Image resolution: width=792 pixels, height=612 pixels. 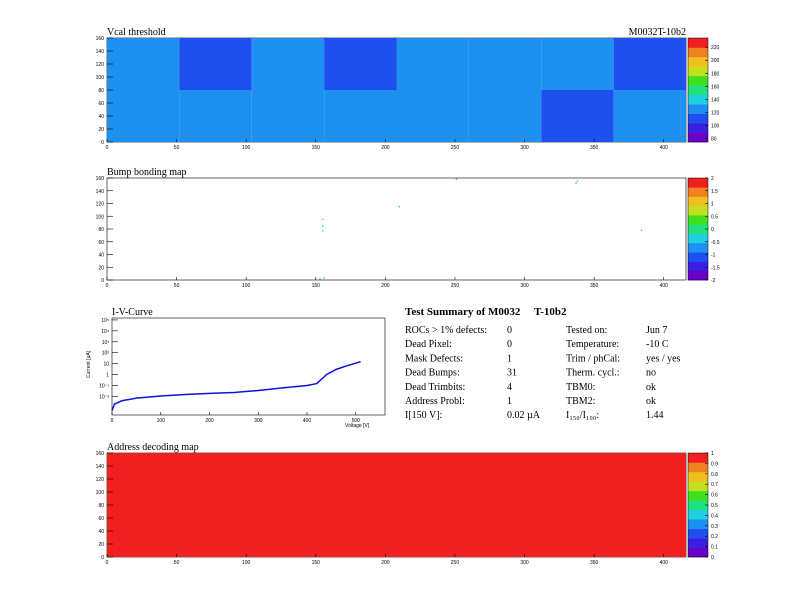 I want to click on y-tick-label: 10², so click(x=106, y=354).